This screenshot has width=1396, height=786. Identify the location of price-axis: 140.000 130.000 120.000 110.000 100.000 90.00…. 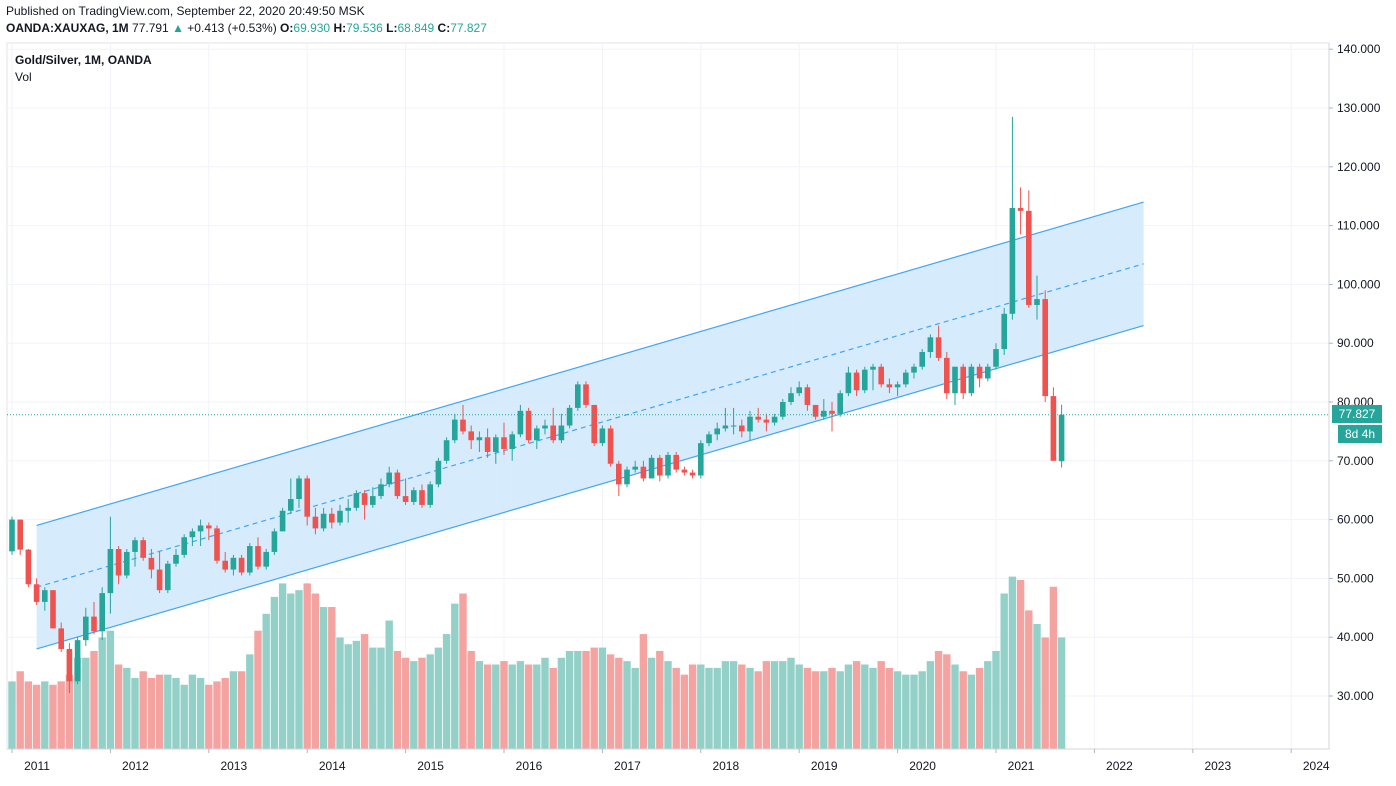
(1355, 372).